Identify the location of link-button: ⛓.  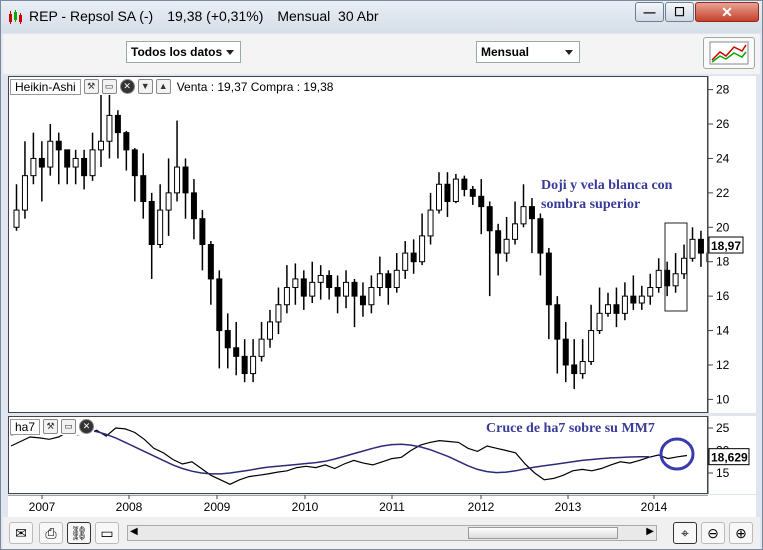
(79, 533).